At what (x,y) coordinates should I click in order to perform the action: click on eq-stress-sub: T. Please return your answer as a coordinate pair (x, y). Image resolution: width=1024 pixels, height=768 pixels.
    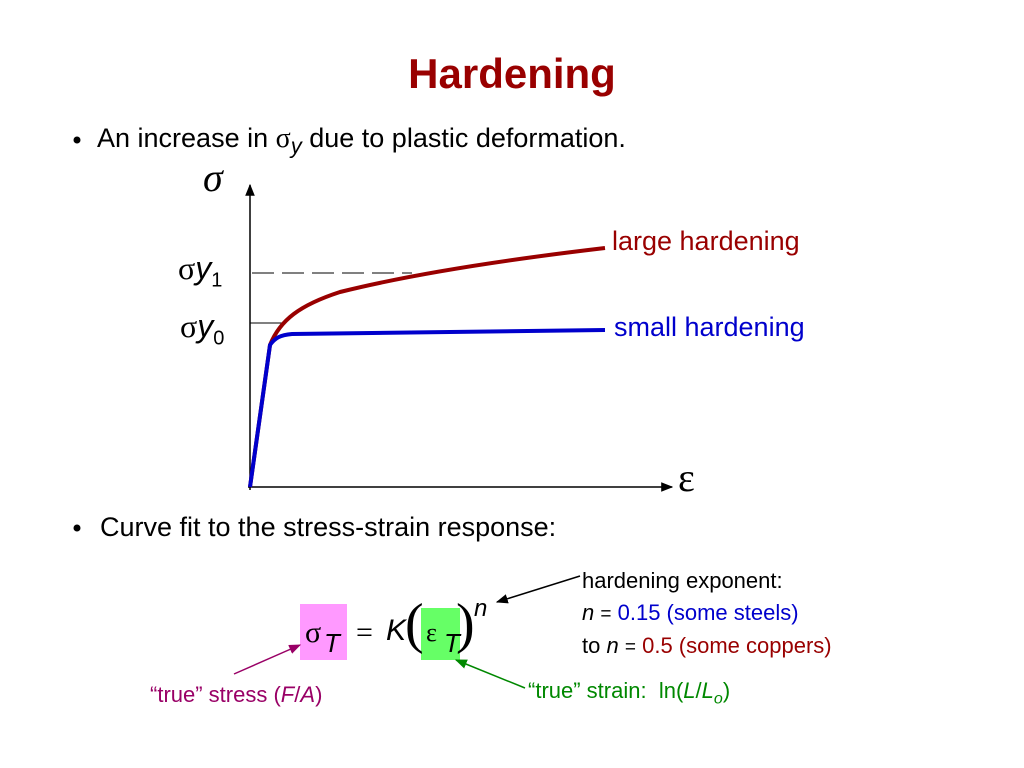
    Looking at the image, I should click on (332, 643).